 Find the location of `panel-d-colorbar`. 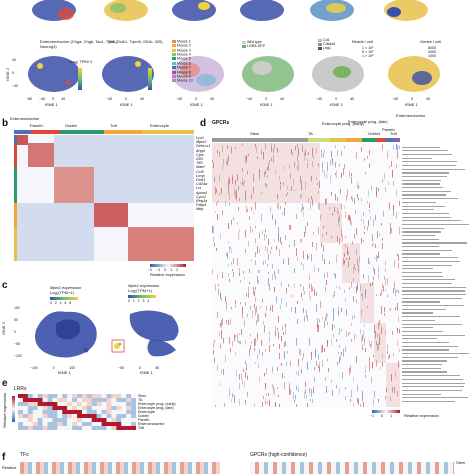

panel-d-colorbar is located at coordinates (386, 411).